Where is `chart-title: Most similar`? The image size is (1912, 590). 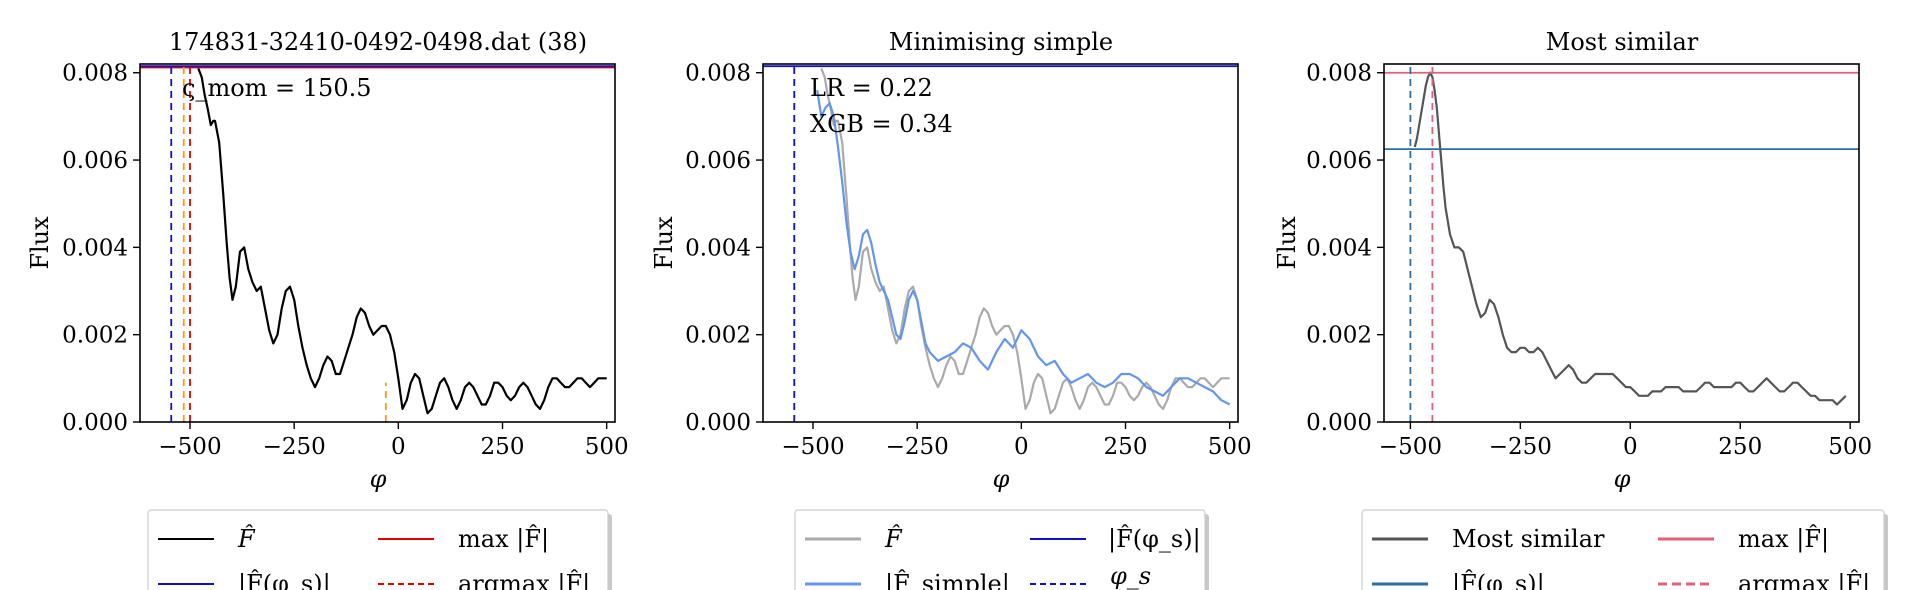 chart-title: Most similar is located at coordinates (1622, 42).